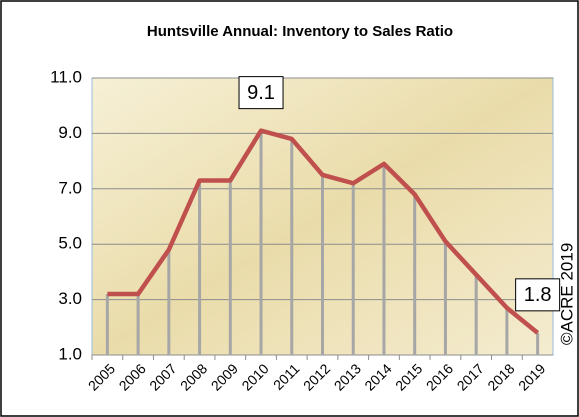  I want to click on data-label: 1.8, so click(538, 295).